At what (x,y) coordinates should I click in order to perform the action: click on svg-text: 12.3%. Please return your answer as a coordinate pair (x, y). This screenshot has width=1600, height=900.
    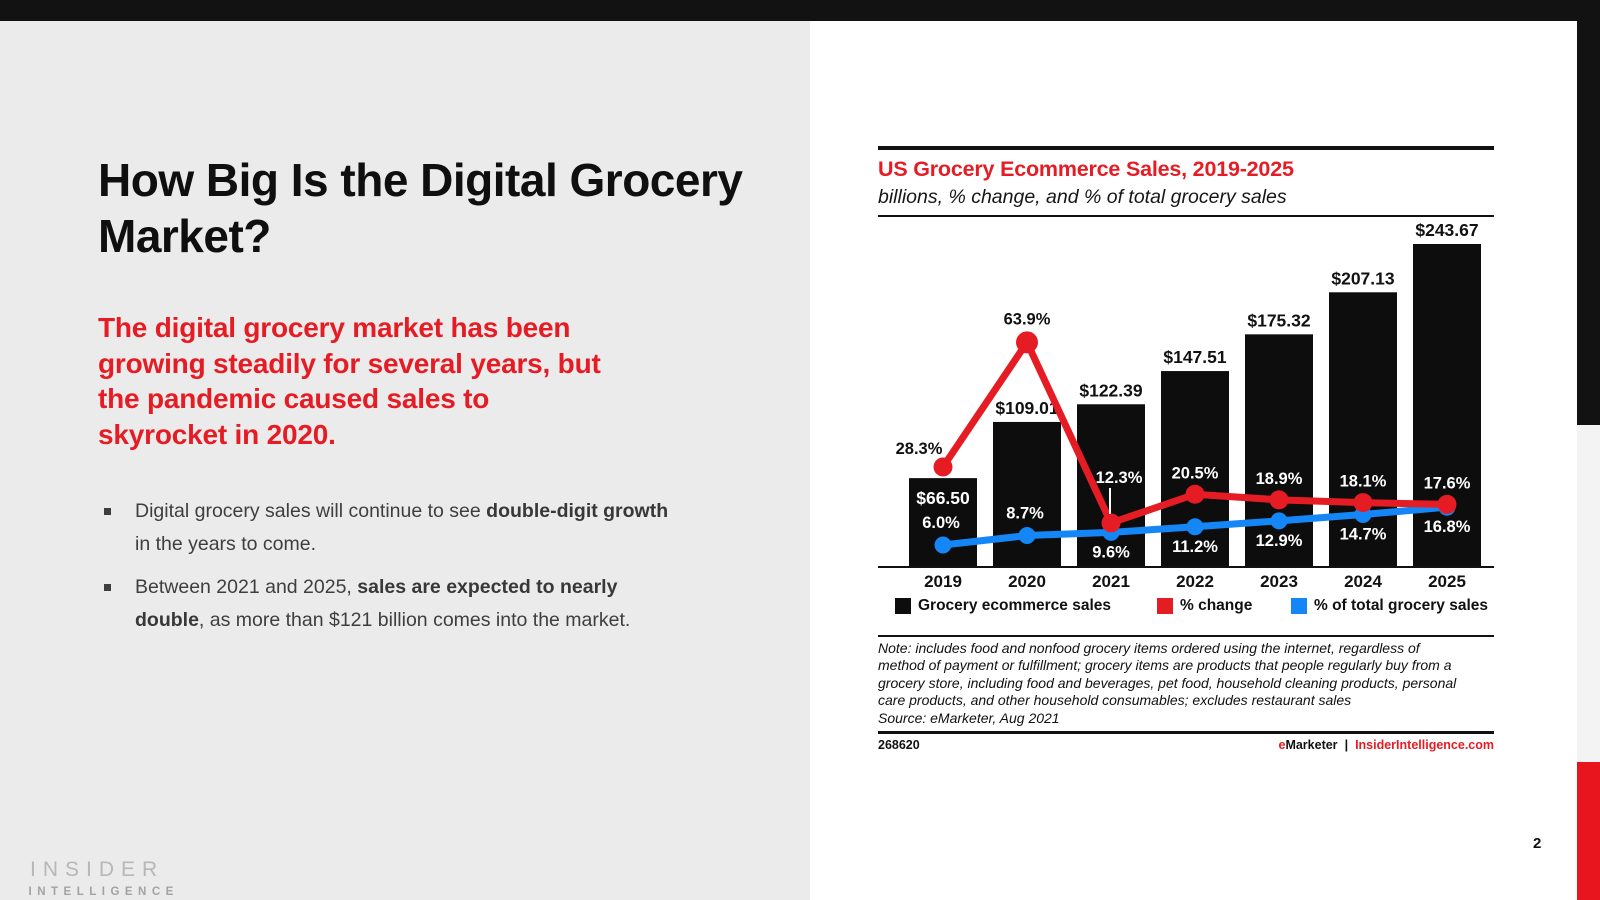
    Looking at the image, I should click on (1119, 478).